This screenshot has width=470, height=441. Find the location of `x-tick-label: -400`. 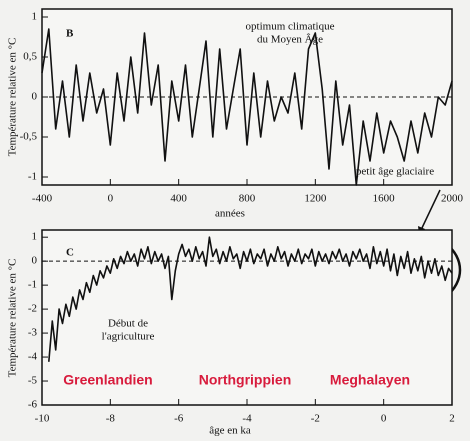

x-tick-label: -400 is located at coordinates (42, 199).